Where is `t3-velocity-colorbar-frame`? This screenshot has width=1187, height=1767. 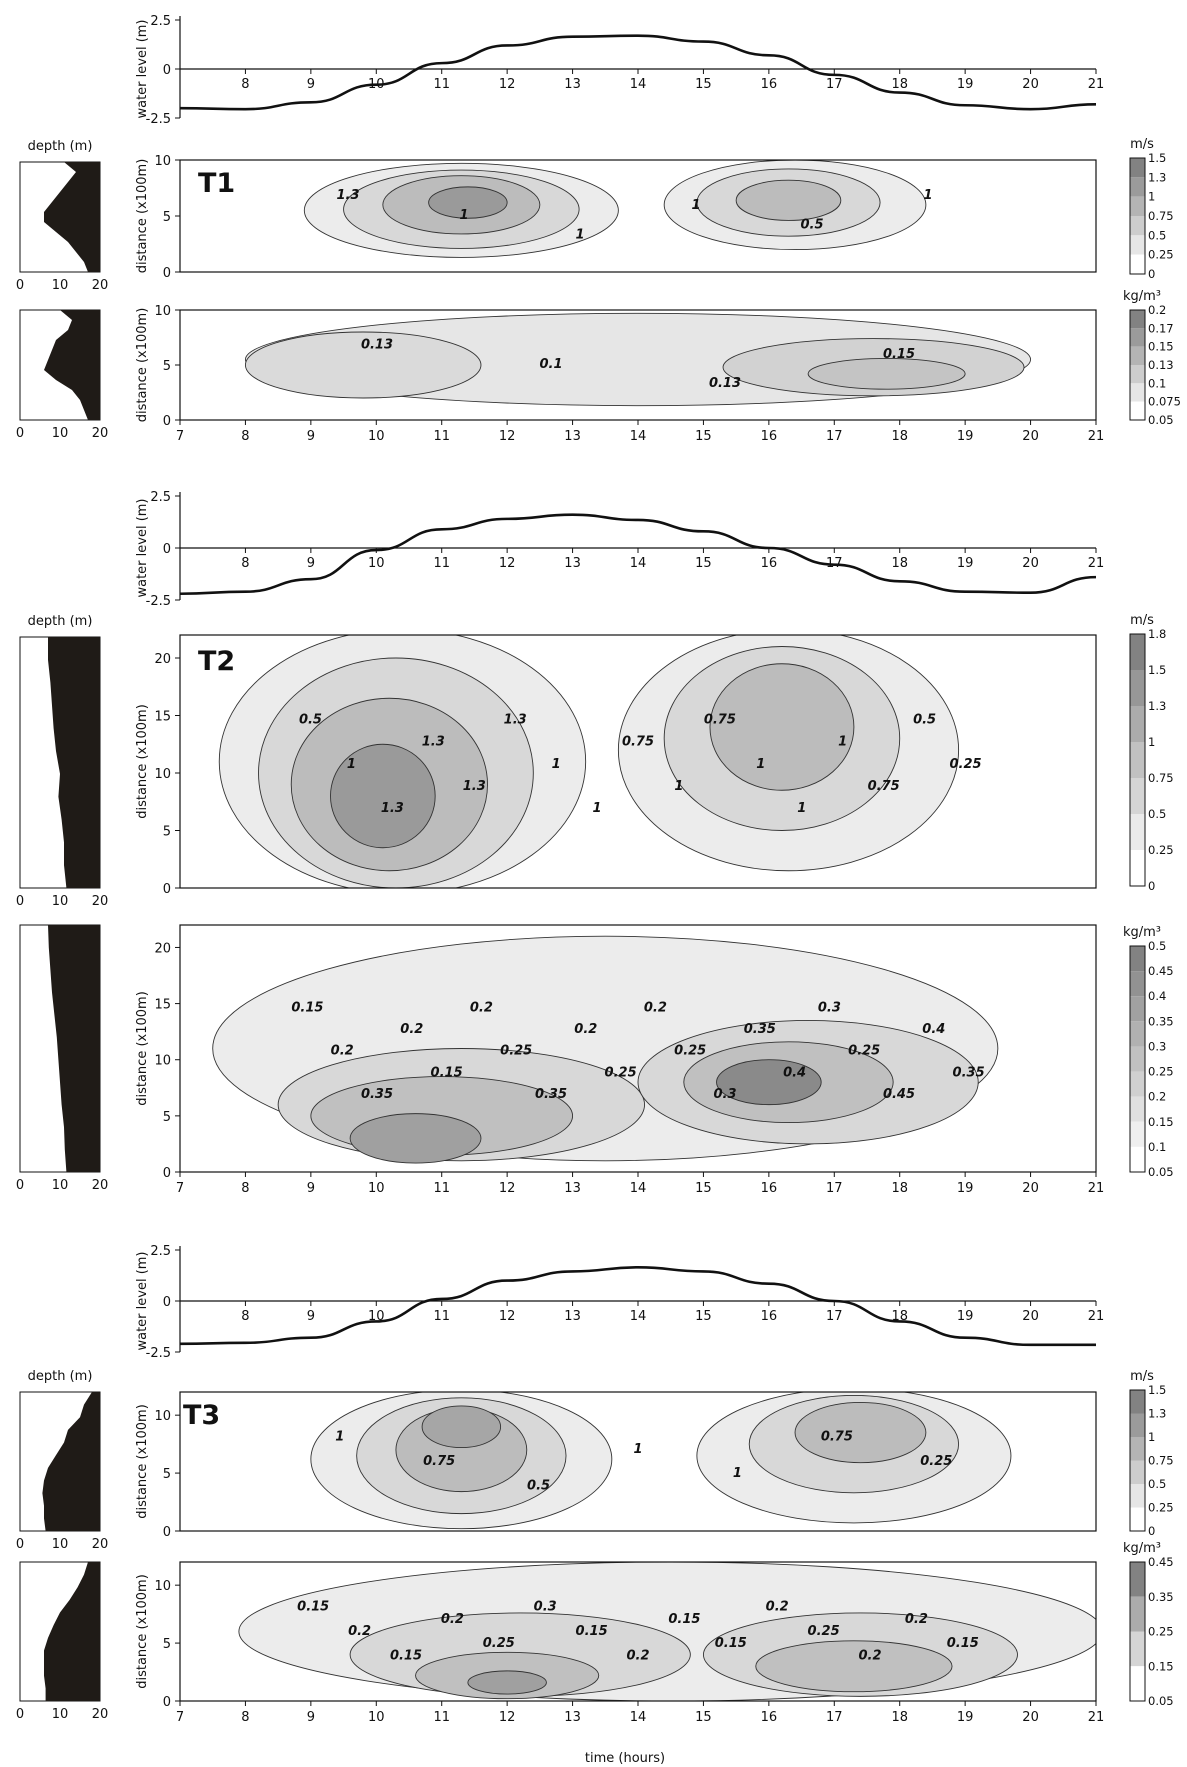
t3-velocity-colorbar-frame is located at coordinates (1137, 1460).